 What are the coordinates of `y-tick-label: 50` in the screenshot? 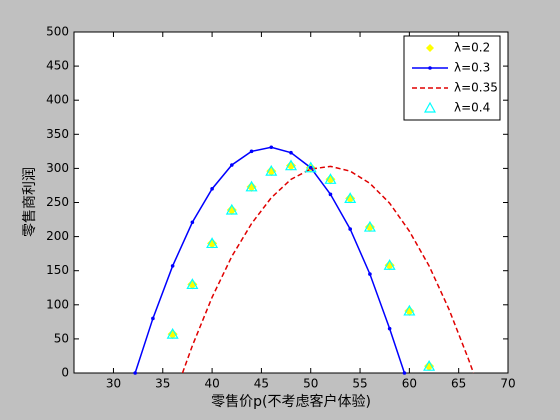 It's located at (61, 338).